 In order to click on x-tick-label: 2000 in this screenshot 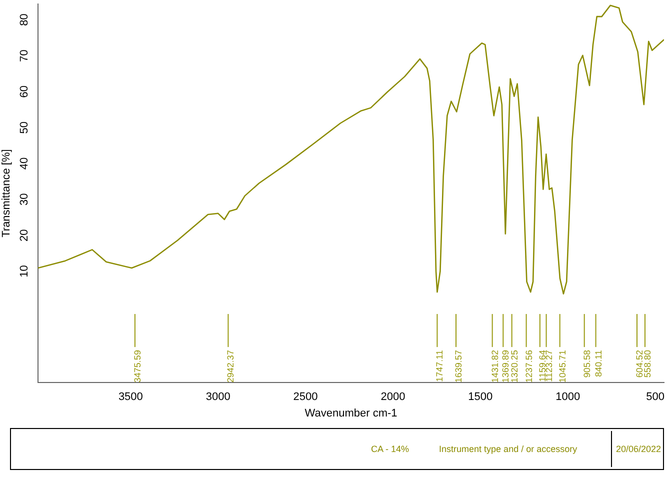, I will do `click(393, 397)`.